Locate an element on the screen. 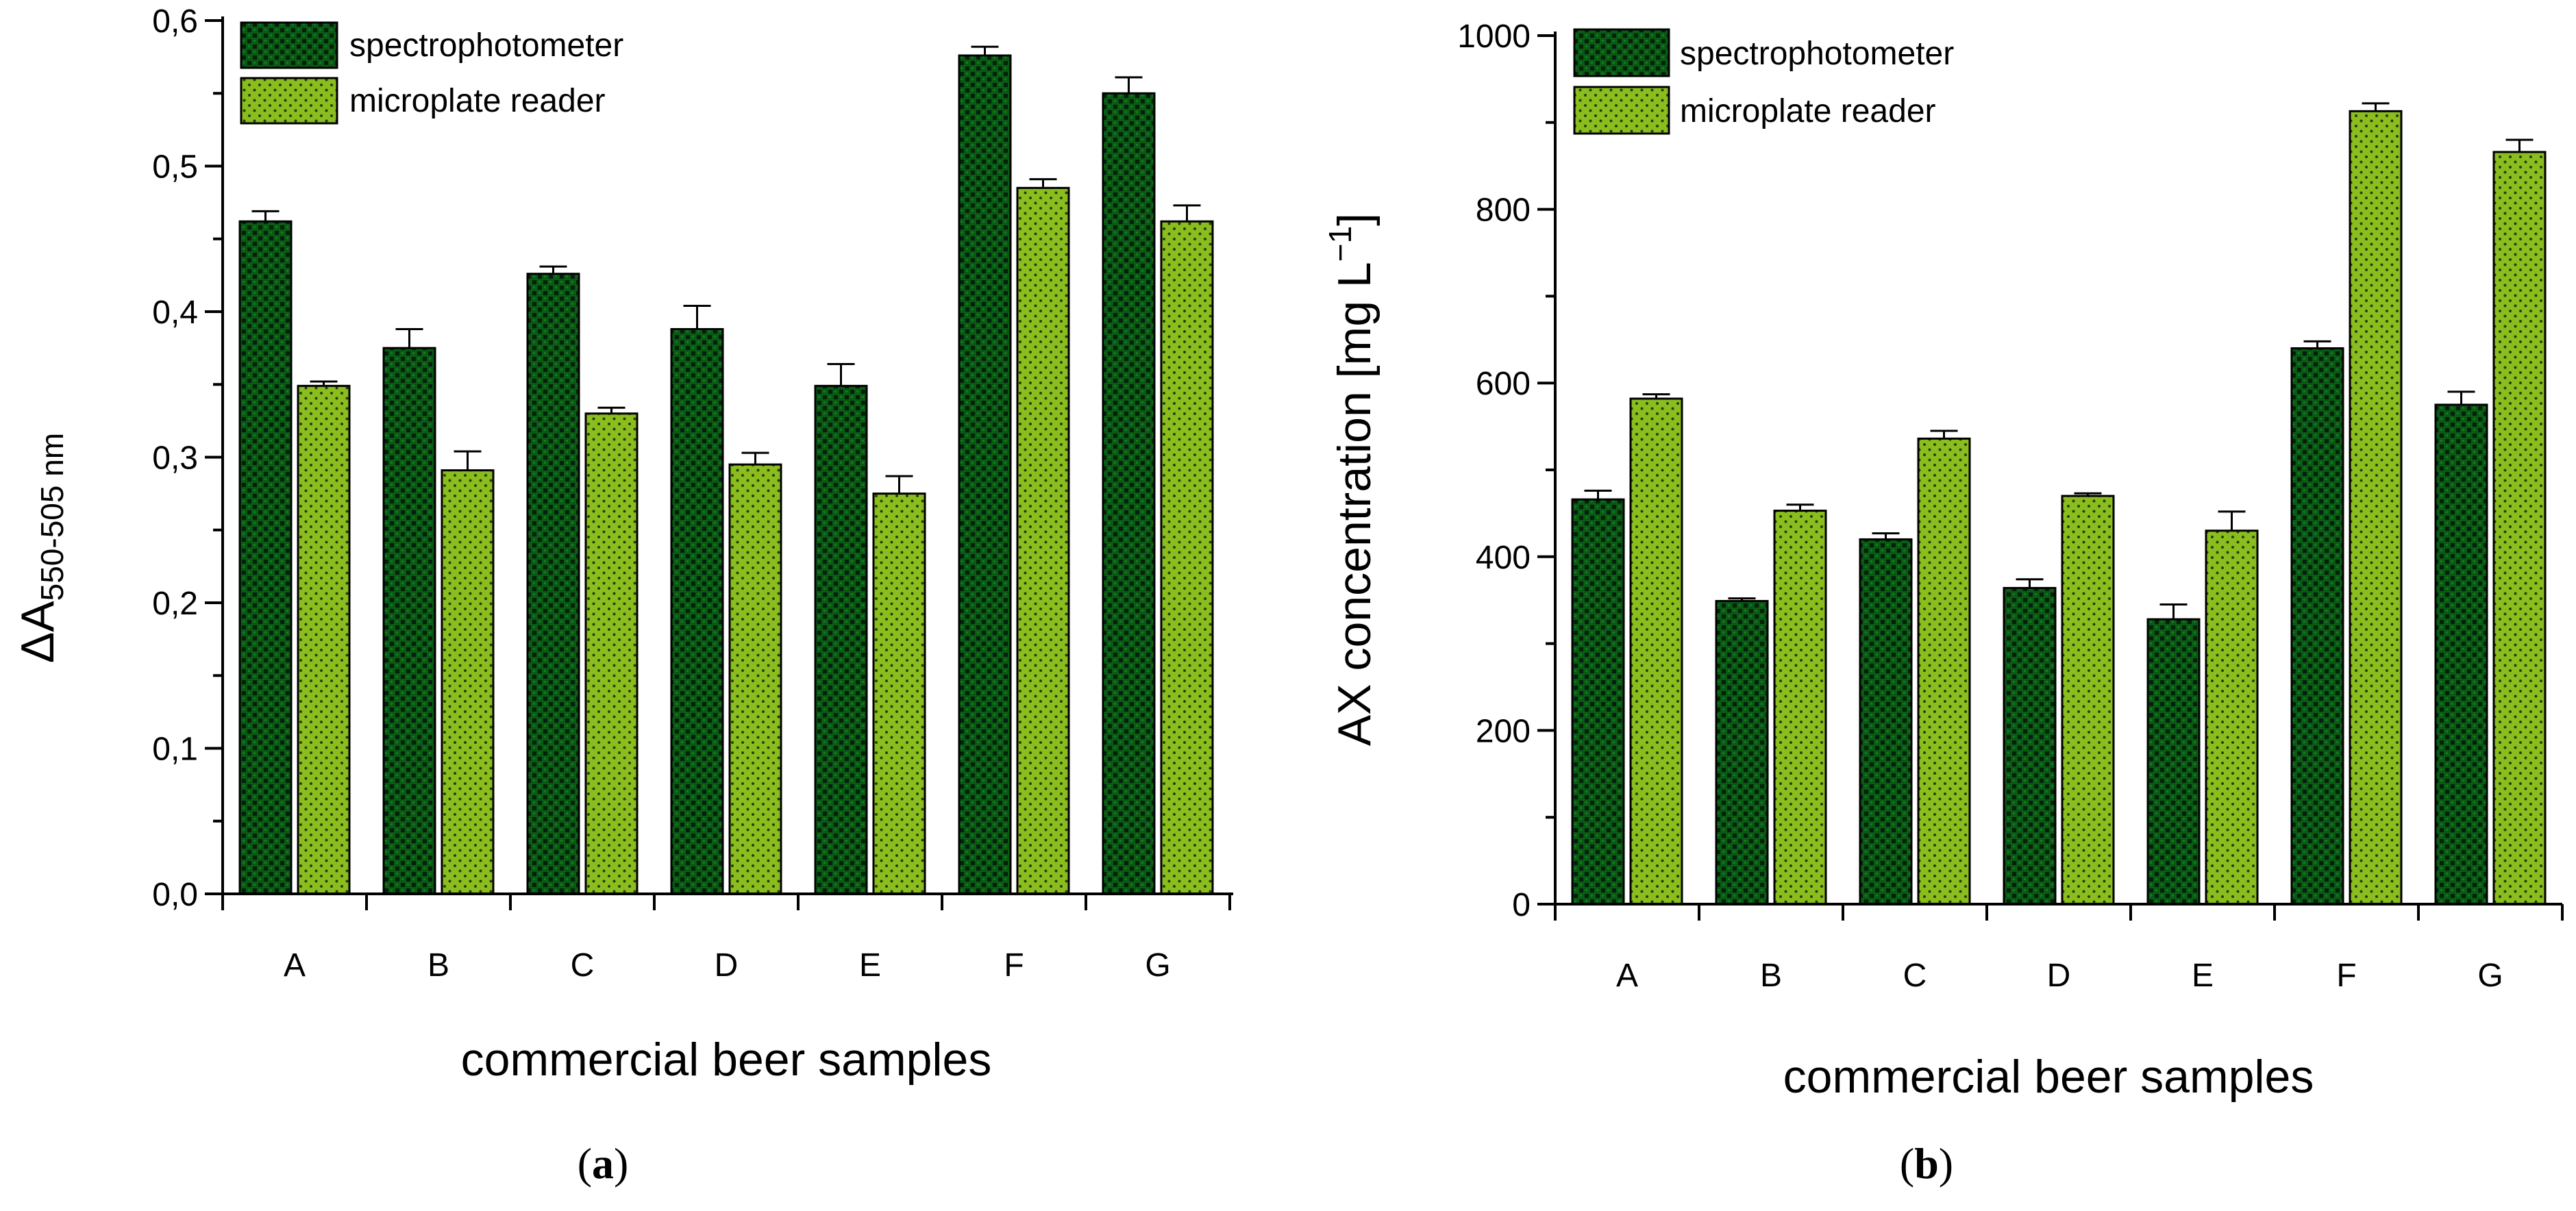 This screenshot has width=2576, height=1211. bar-microplate-reader-A is located at coordinates (1656, 651).